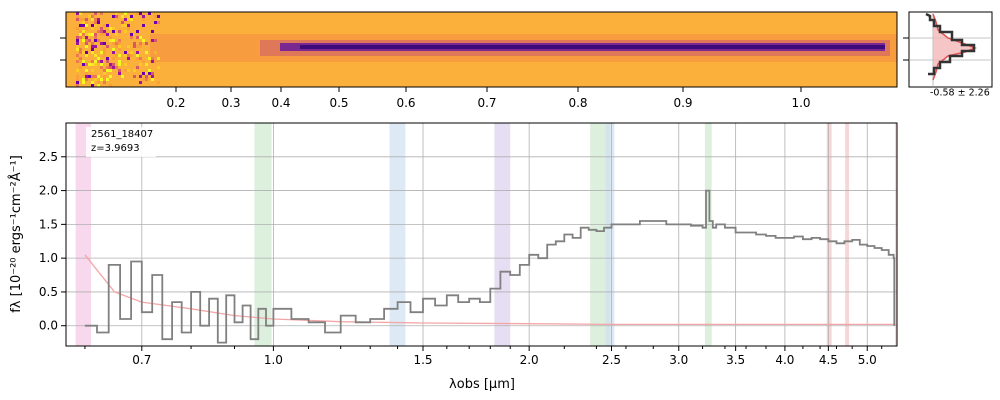 The height and width of the screenshot is (400, 1000). What do you see at coordinates (490, 290) in the screenshot?
I see `series-error-line` at bounding box center [490, 290].